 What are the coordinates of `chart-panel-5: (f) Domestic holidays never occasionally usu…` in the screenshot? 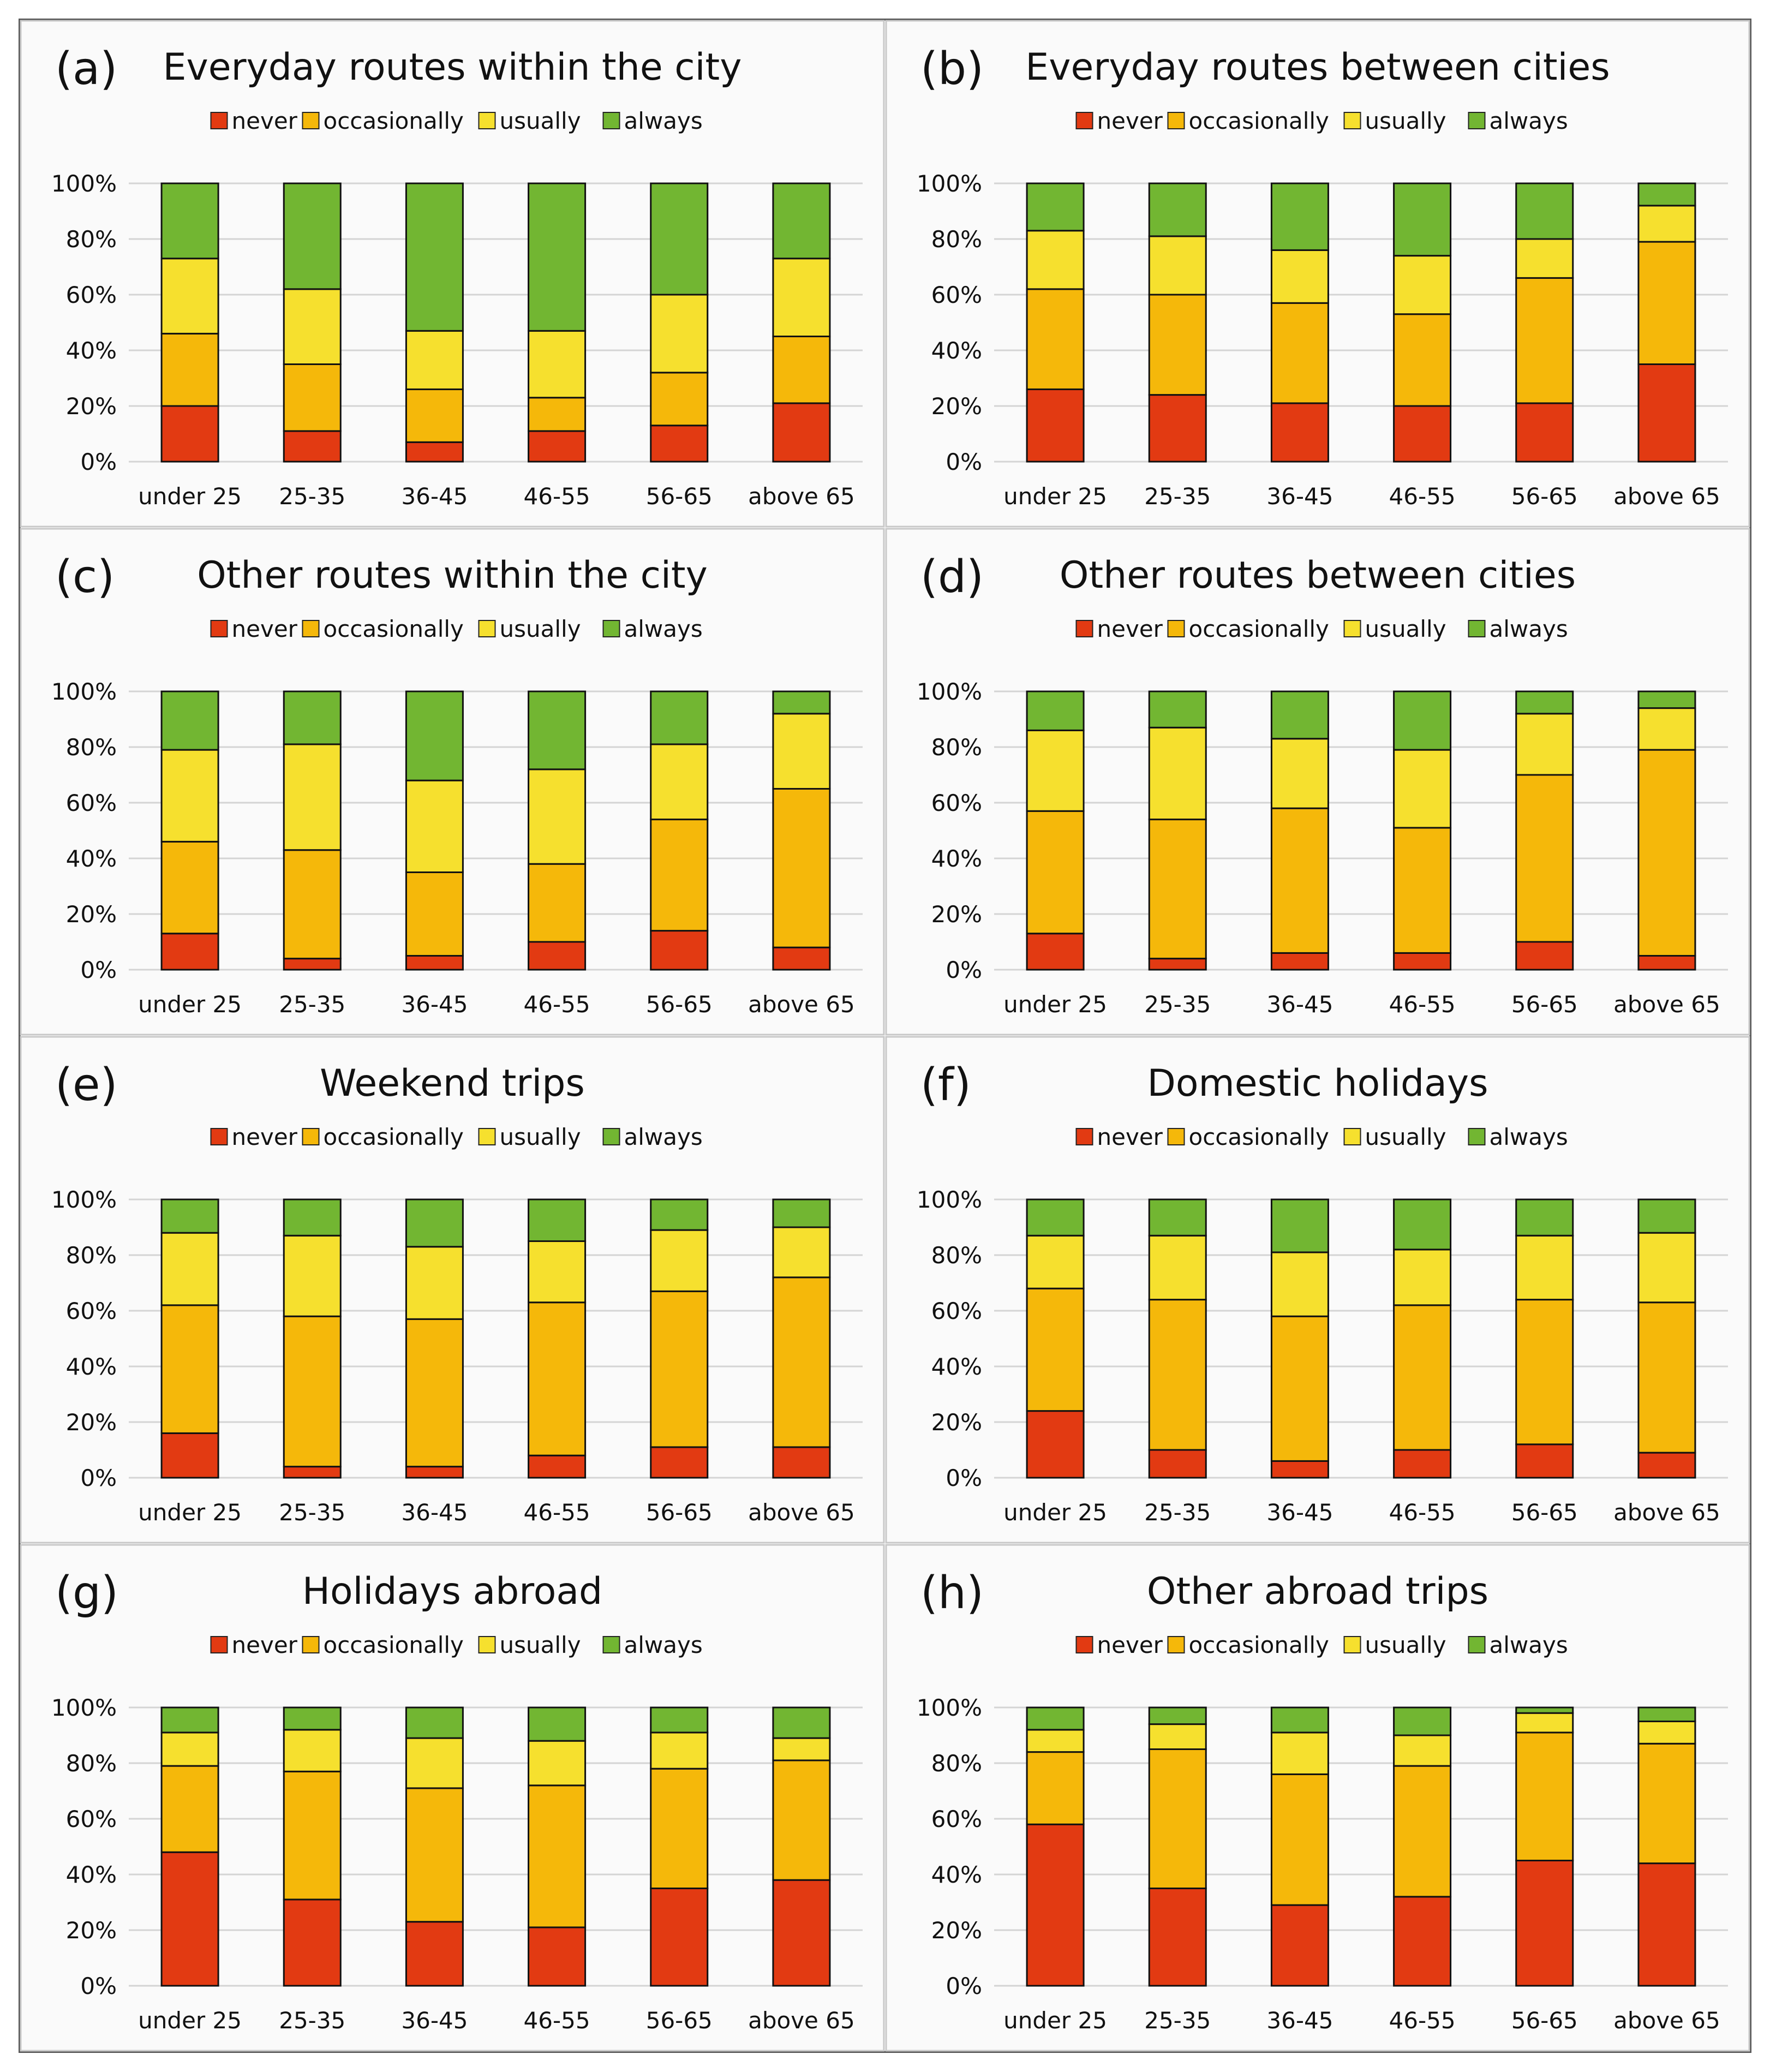 It's located at (1317, 1290).